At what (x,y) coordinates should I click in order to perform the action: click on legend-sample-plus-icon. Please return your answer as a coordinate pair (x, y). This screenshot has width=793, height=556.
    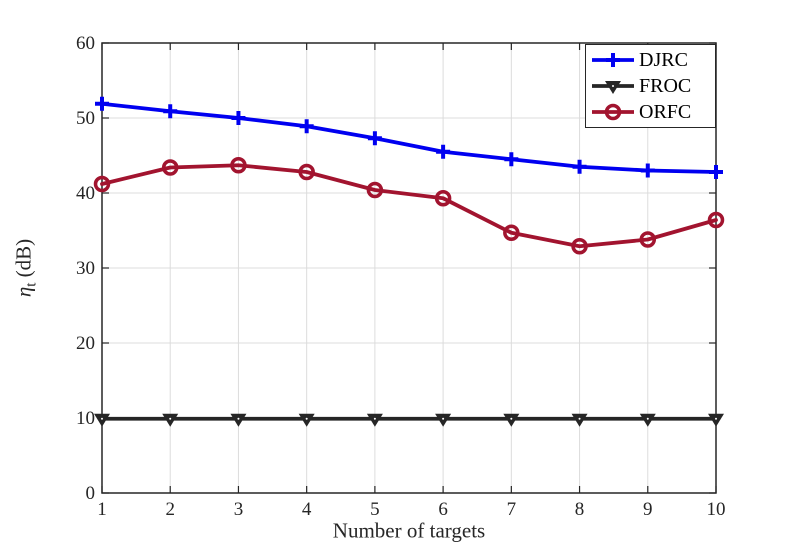
    Looking at the image, I should click on (613, 60).